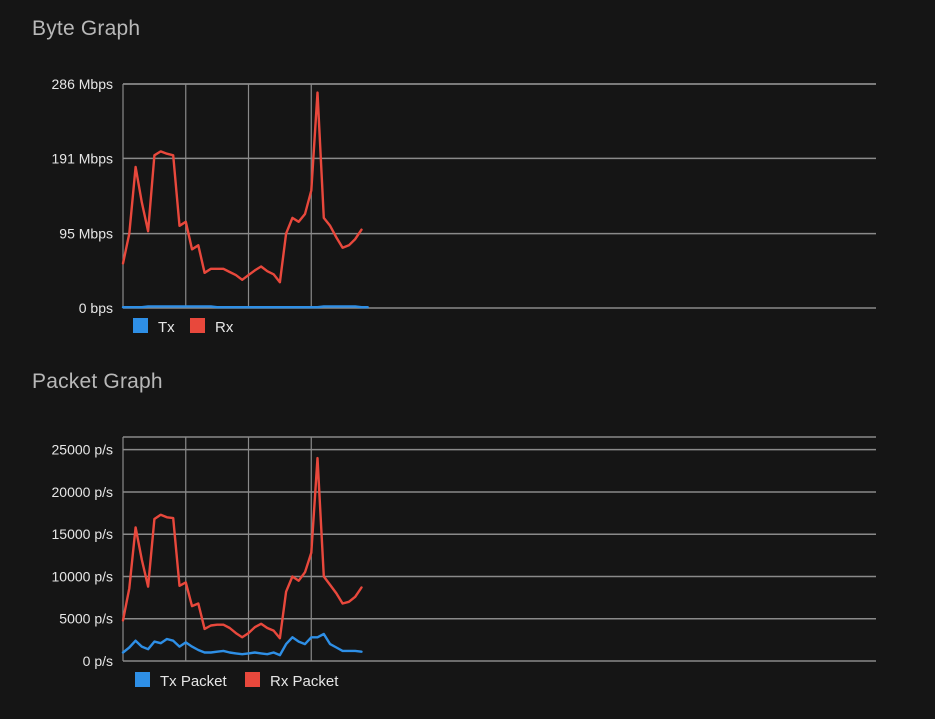  What do you see at coordinates (242, 644) in the screenshot?
I see `packet-series-tx-packet-line` at bounding box center [242, 644].